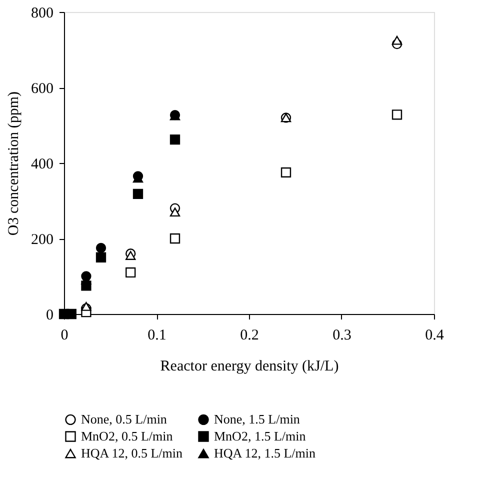  I want to click on x-tick-label: 0.2, so click(249, 336).